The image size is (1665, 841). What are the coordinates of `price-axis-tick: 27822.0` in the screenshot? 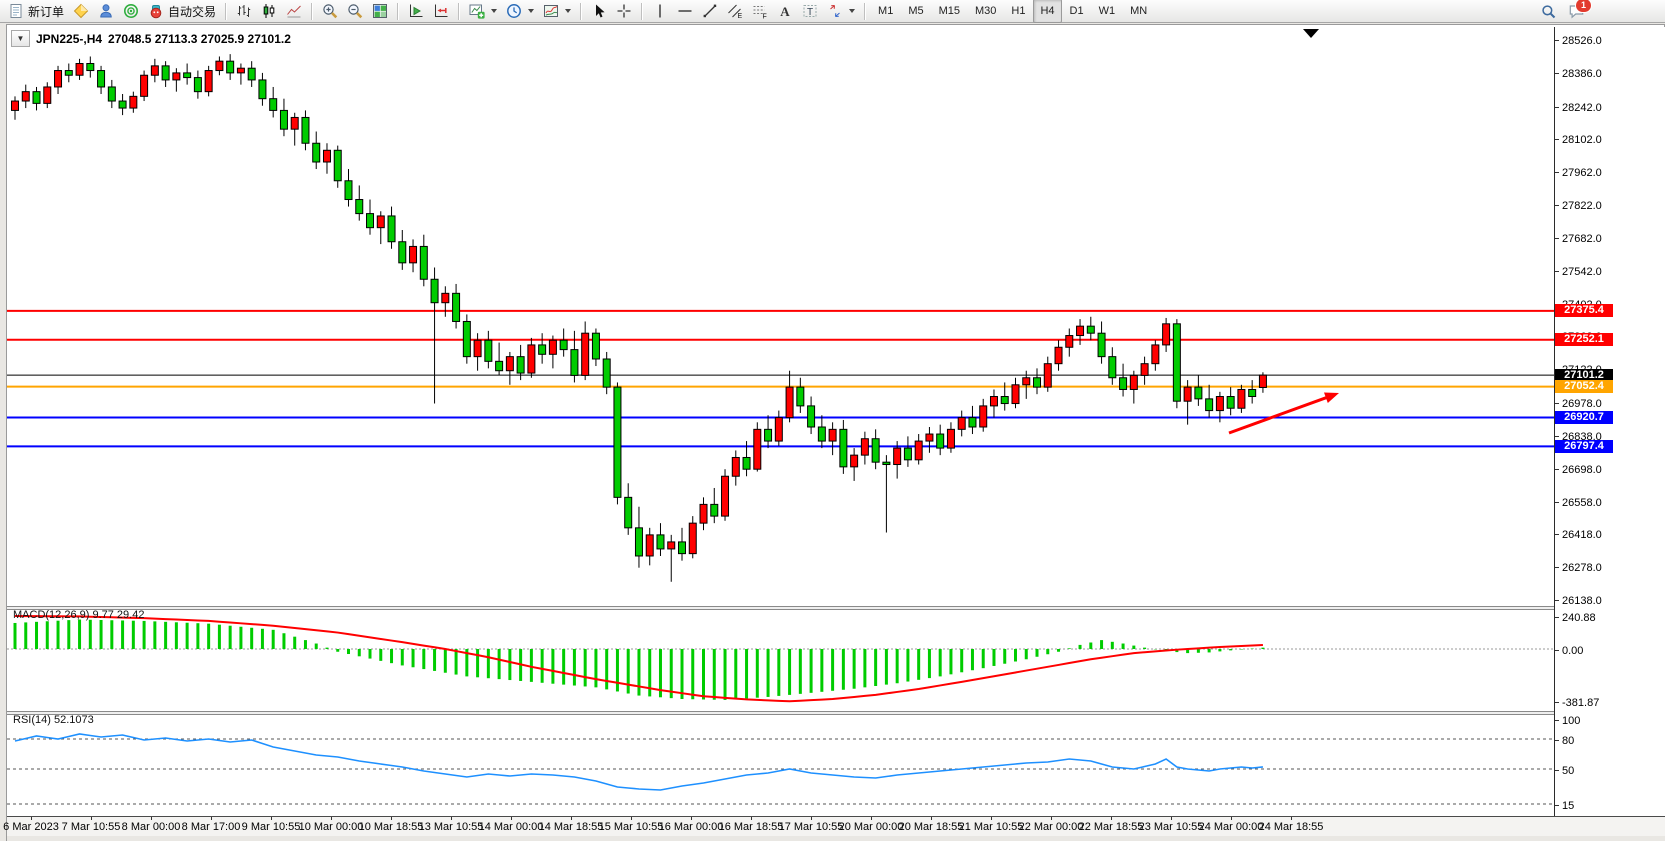 It's located at (1578, 206).